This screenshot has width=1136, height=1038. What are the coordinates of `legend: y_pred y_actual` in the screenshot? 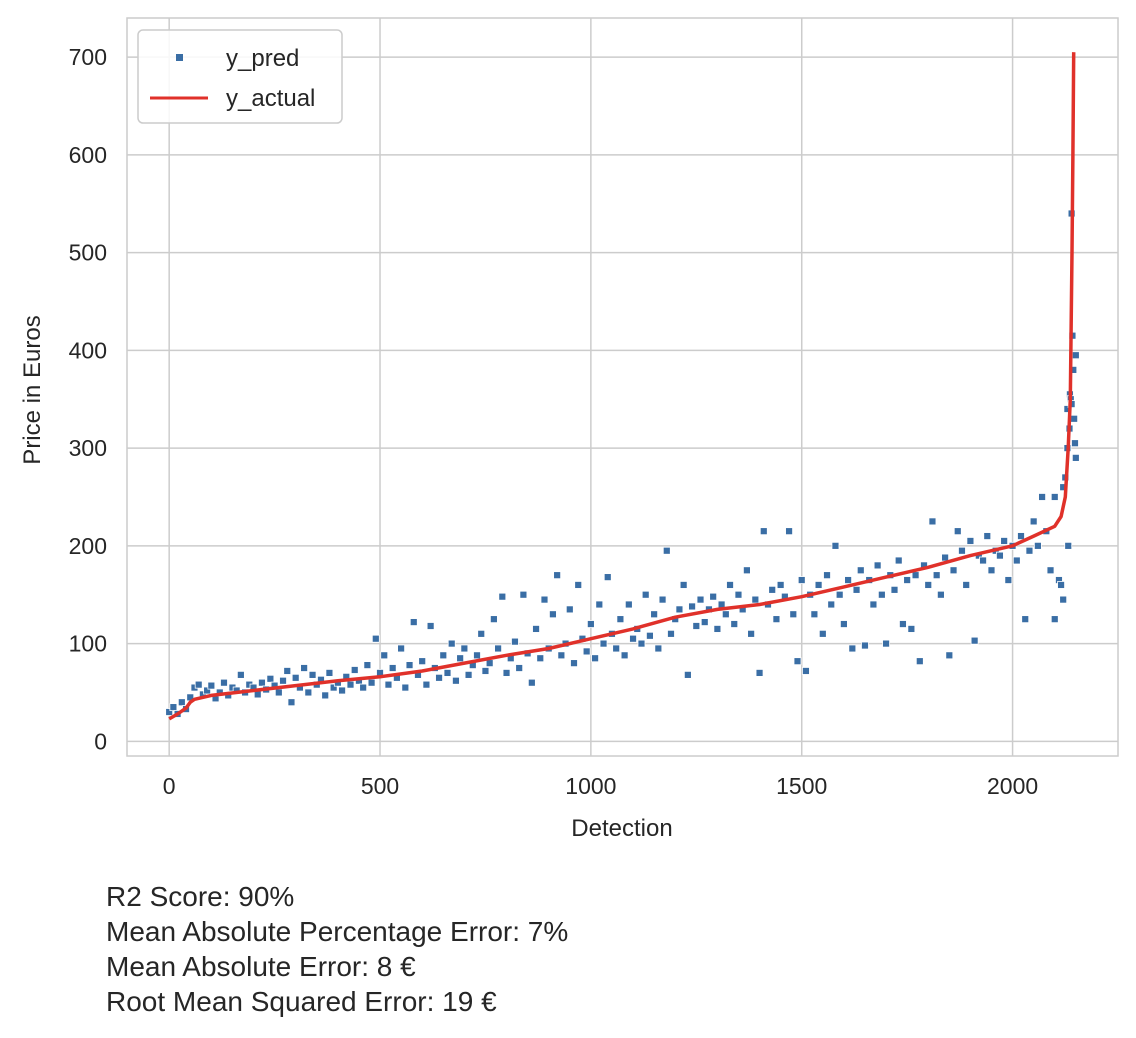 It's located at (240, 76).